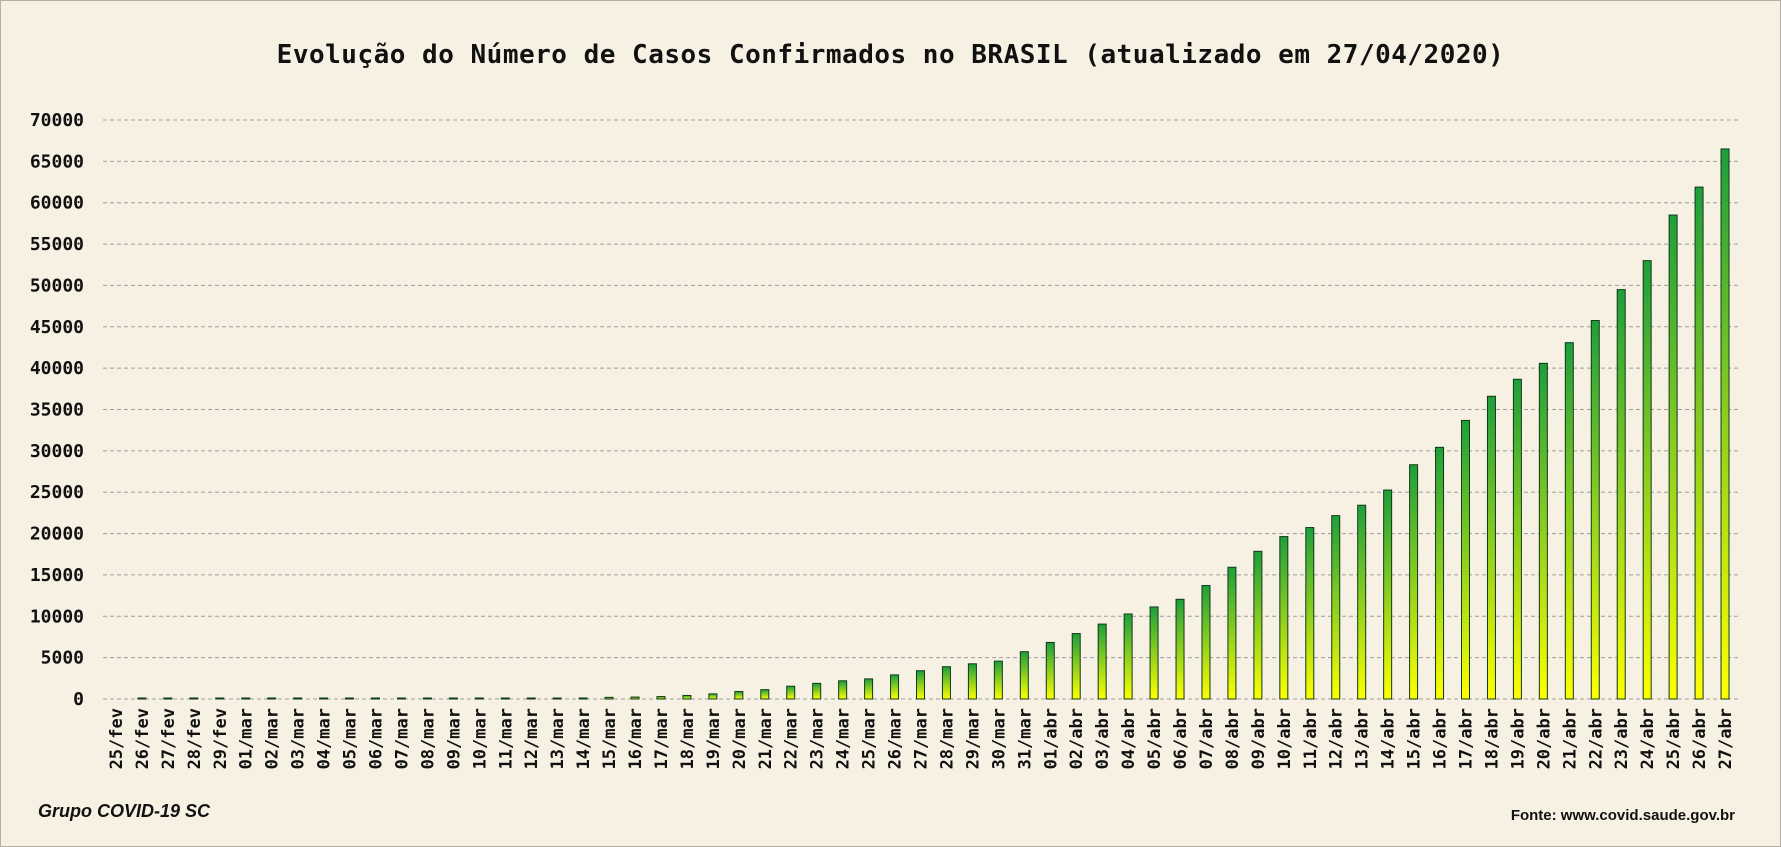 This screenshot has height=847, width=1781. I want to click on x-tick-label: 01/mar, so click(247, 738).